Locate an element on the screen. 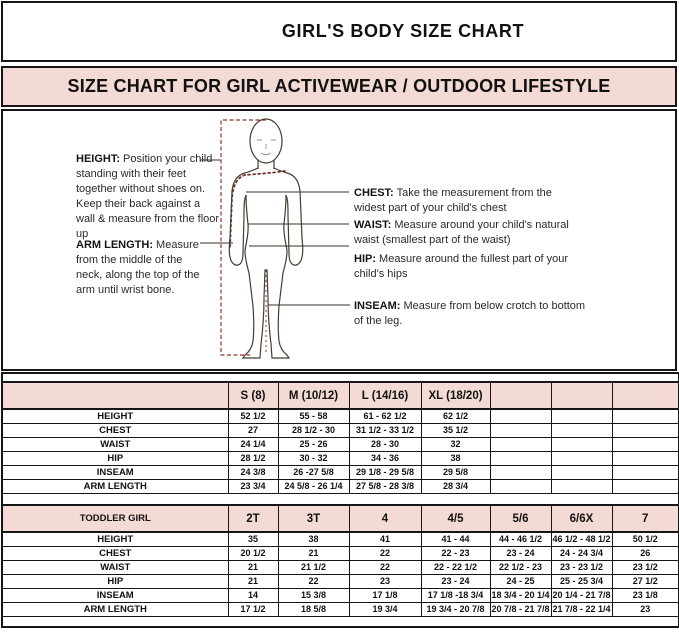 The width and height of the screenshot is (679, 632). size-value-cell: 34 - 36 is located at coordinates (385, 458).